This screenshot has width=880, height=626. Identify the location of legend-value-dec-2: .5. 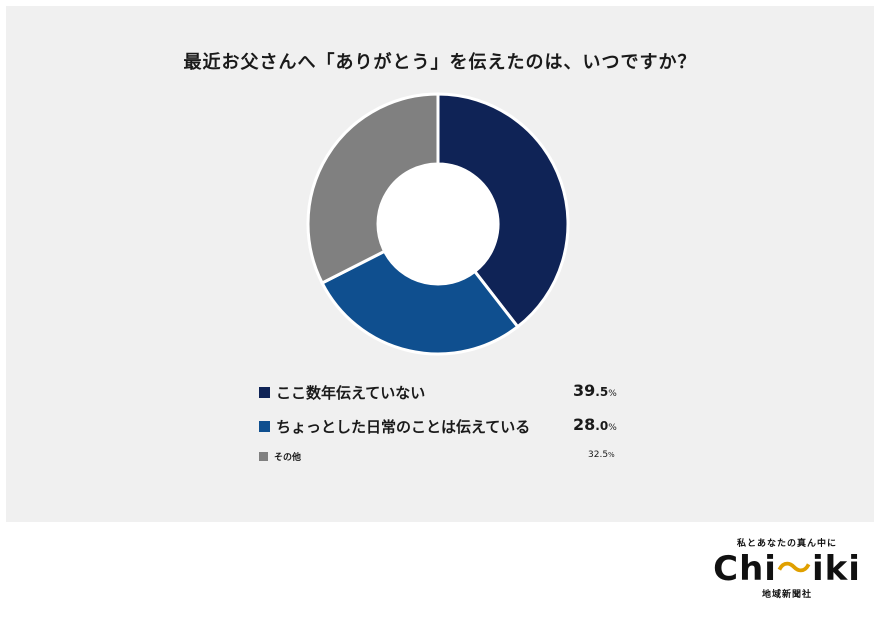
(604, 455).